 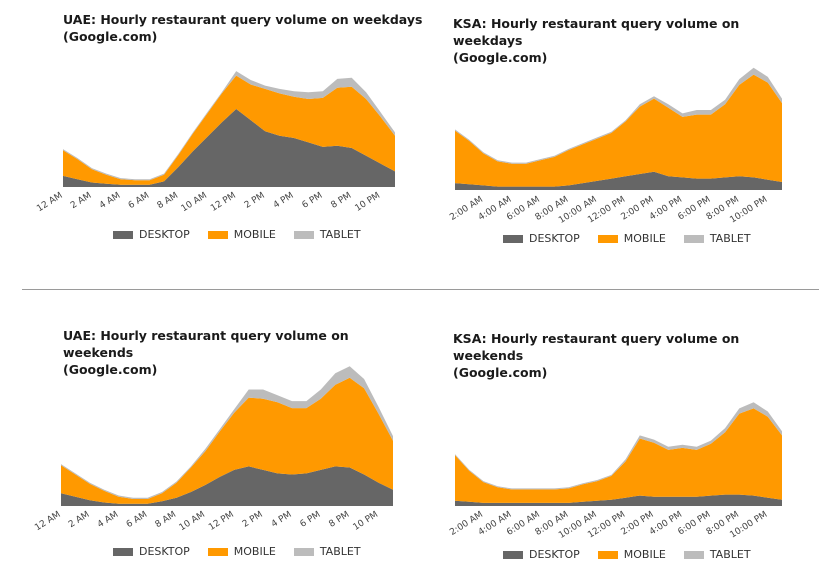 What do you see at coordinates (420, 289) in the screenshot?
I see `section-divider` at bounding box center [420, 289].